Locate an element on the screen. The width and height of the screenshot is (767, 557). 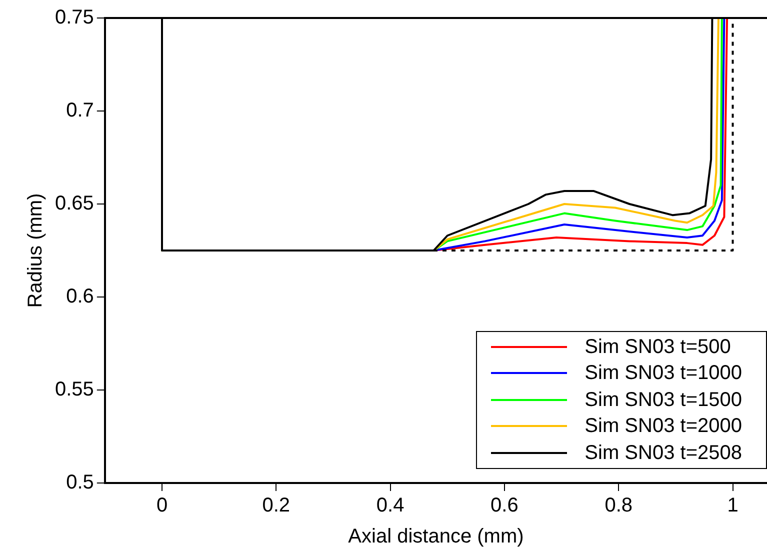
x-tick-label: 0 is located at coordinates (162, 505).